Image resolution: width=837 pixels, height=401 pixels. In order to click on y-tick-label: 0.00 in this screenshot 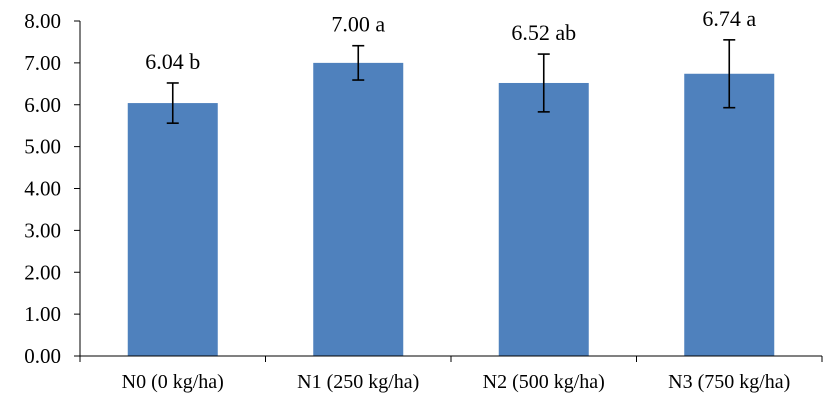, I will do `click(42, 356)`.